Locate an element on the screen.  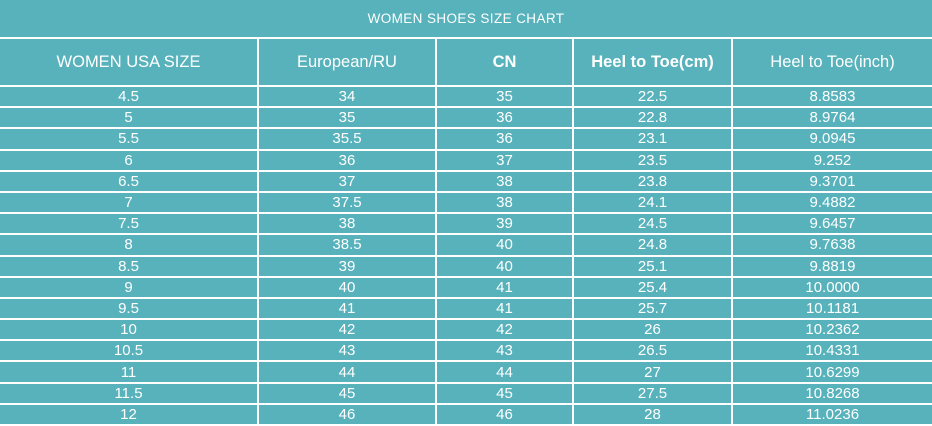
table-cell: 35.5 is located at coordinates (348, 139).